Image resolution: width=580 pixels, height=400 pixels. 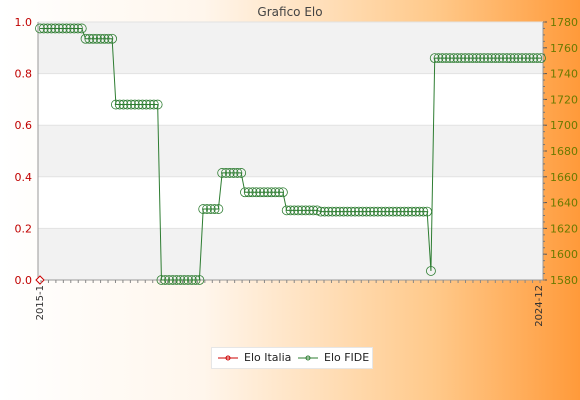 I want to click on grid-band, so click(x=290, y=254).